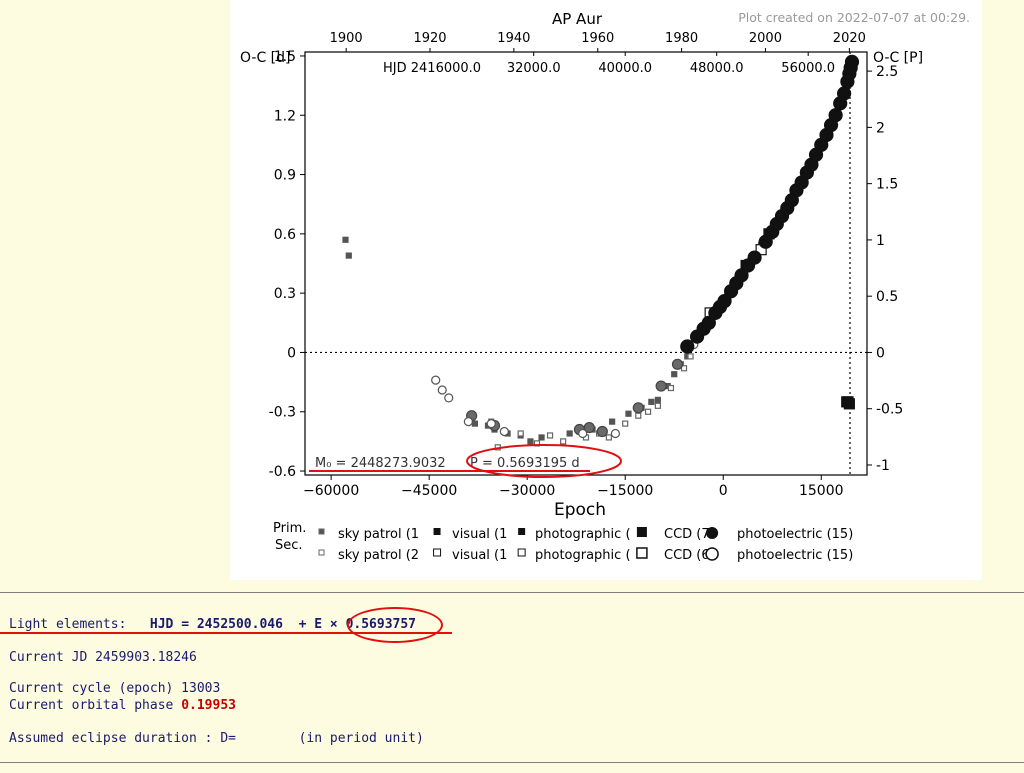  I want to click on legend-sec-item: CCD (6, so click(687, 555).